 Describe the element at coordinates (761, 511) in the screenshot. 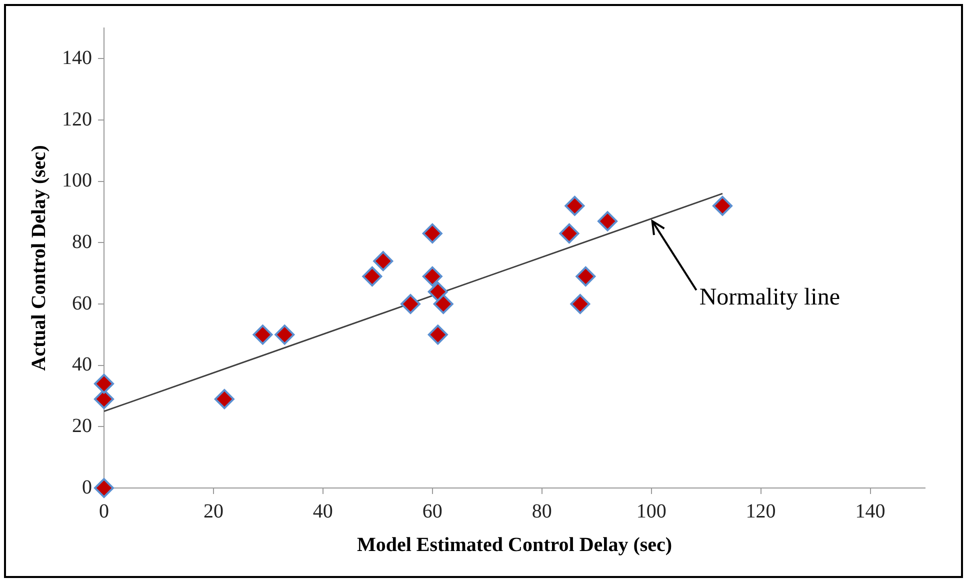

I see `x-tick-label: 120` at that location.